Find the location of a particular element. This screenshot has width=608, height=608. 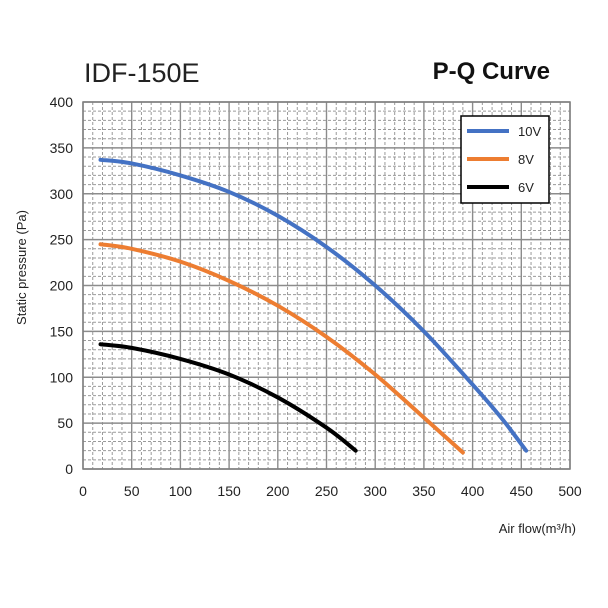

y-tick-label: 200 is located at coordinates (62, 286).